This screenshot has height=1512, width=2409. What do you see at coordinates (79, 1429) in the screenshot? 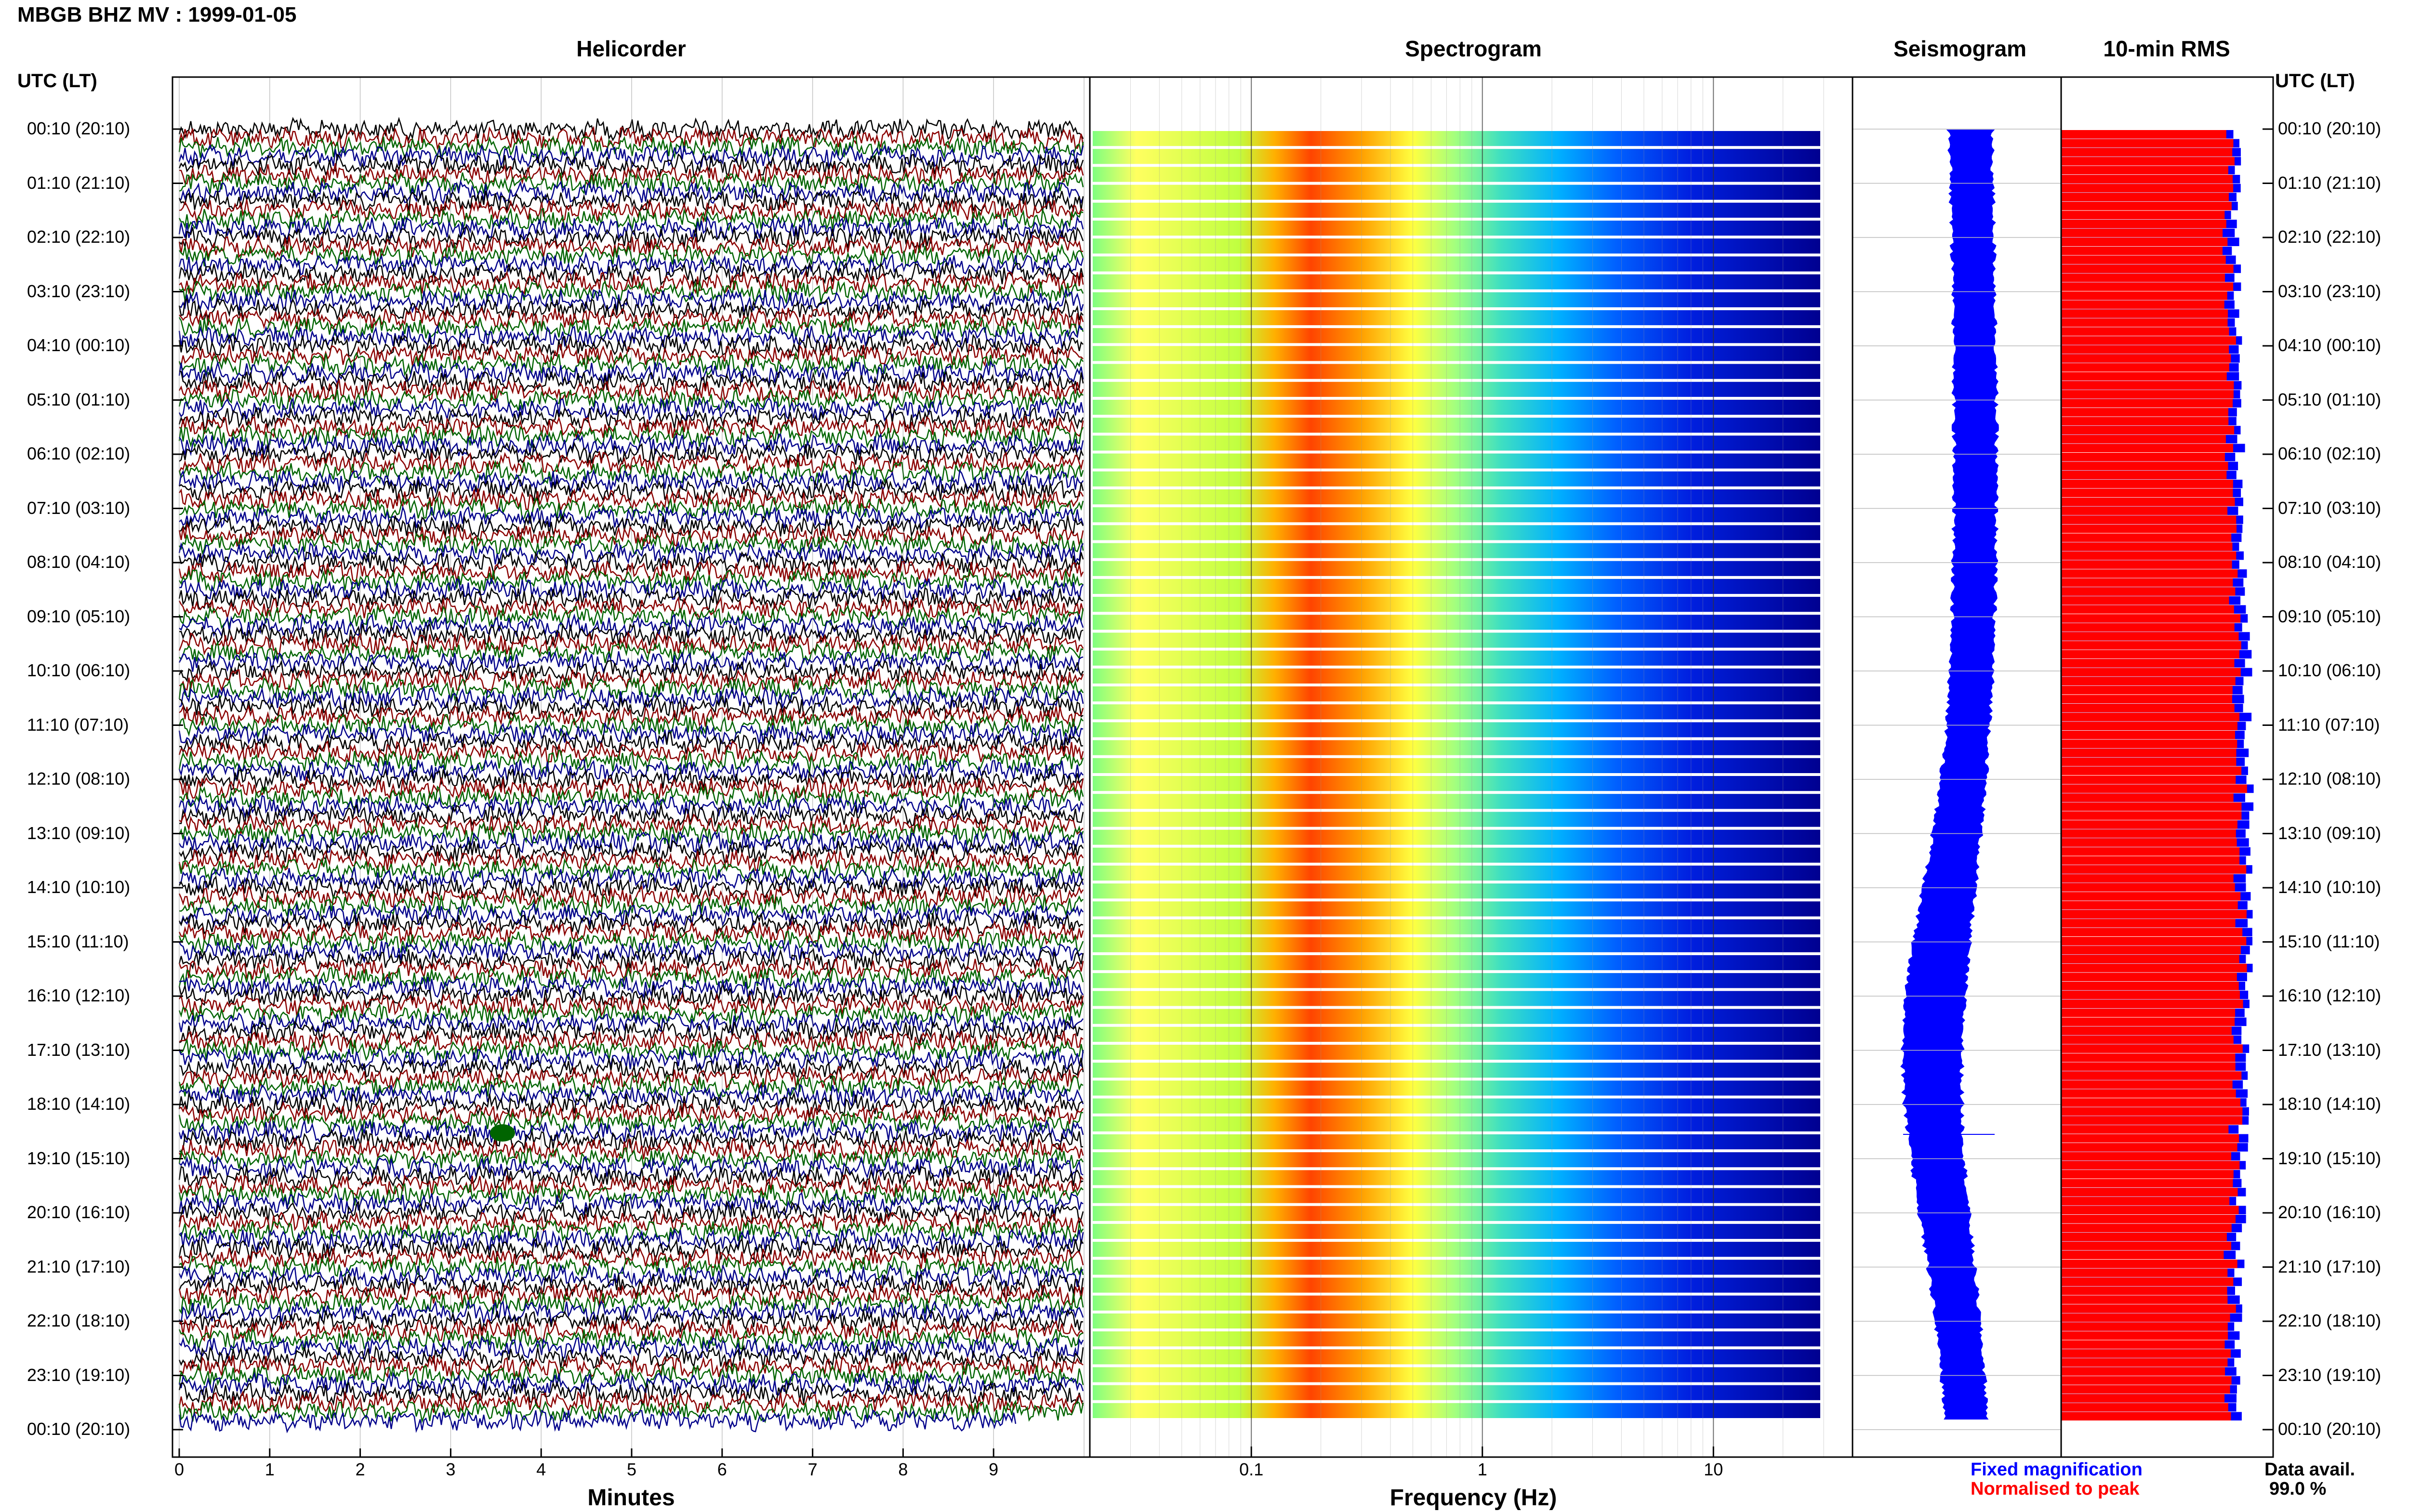
I see `time-label-left: 00:10 (20:10)` at bounding box center [79, 1429].